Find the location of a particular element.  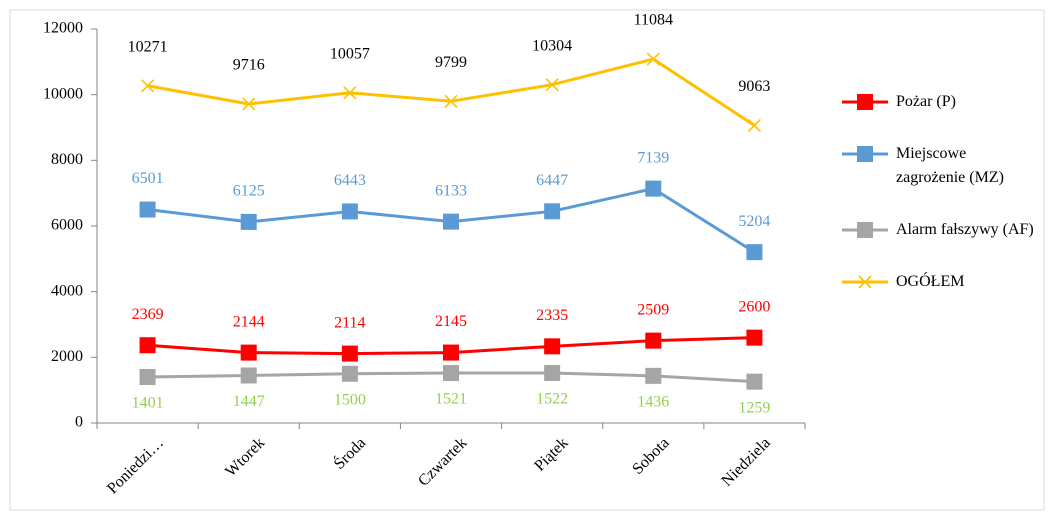

x-tick-label: Czwartek is located at coordinates (442, 461).